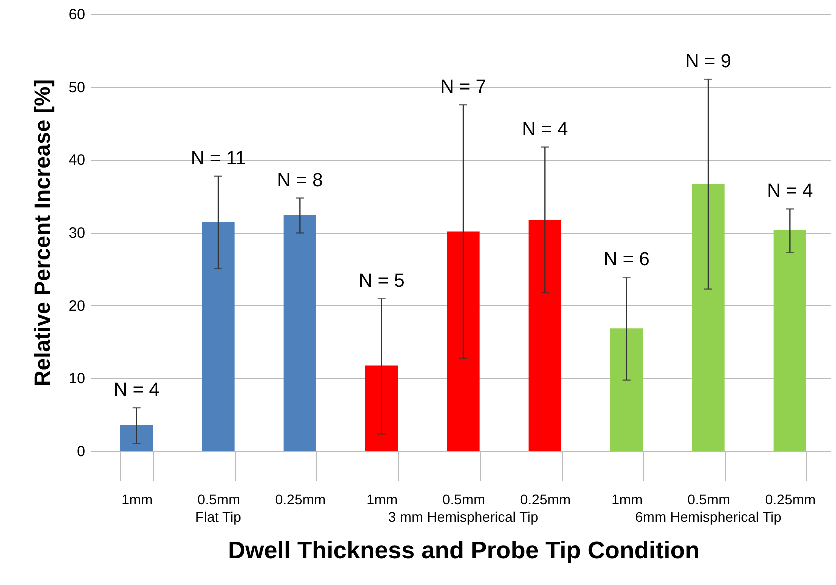 This screenshot has height=585, width=836. I want to click on annotation: N = 11, so click(218, 159).